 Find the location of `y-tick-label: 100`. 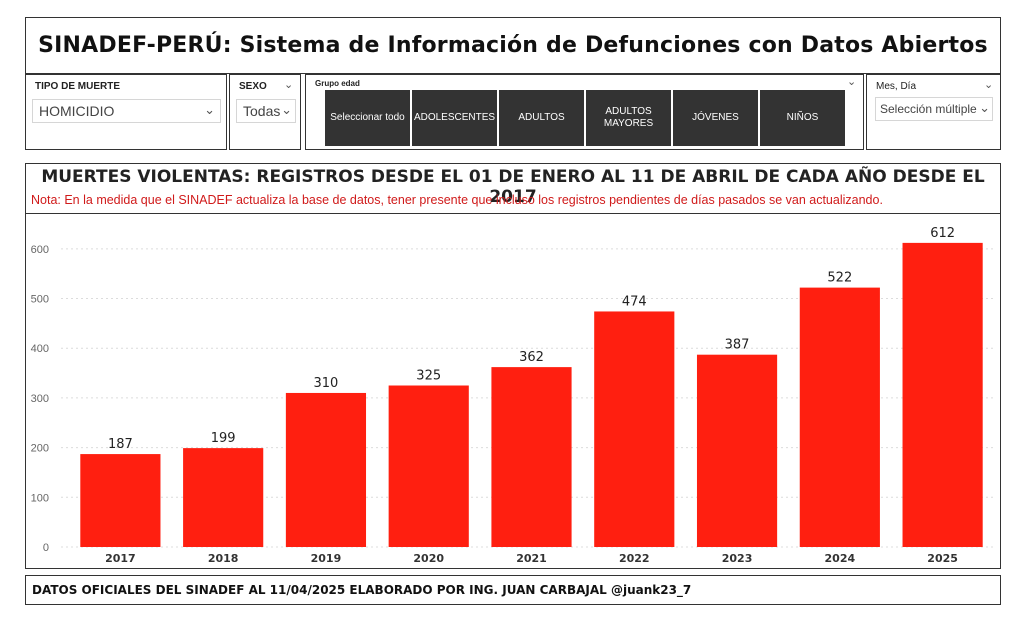

y-tick-label: 100 is located at coordinates (40, 498).